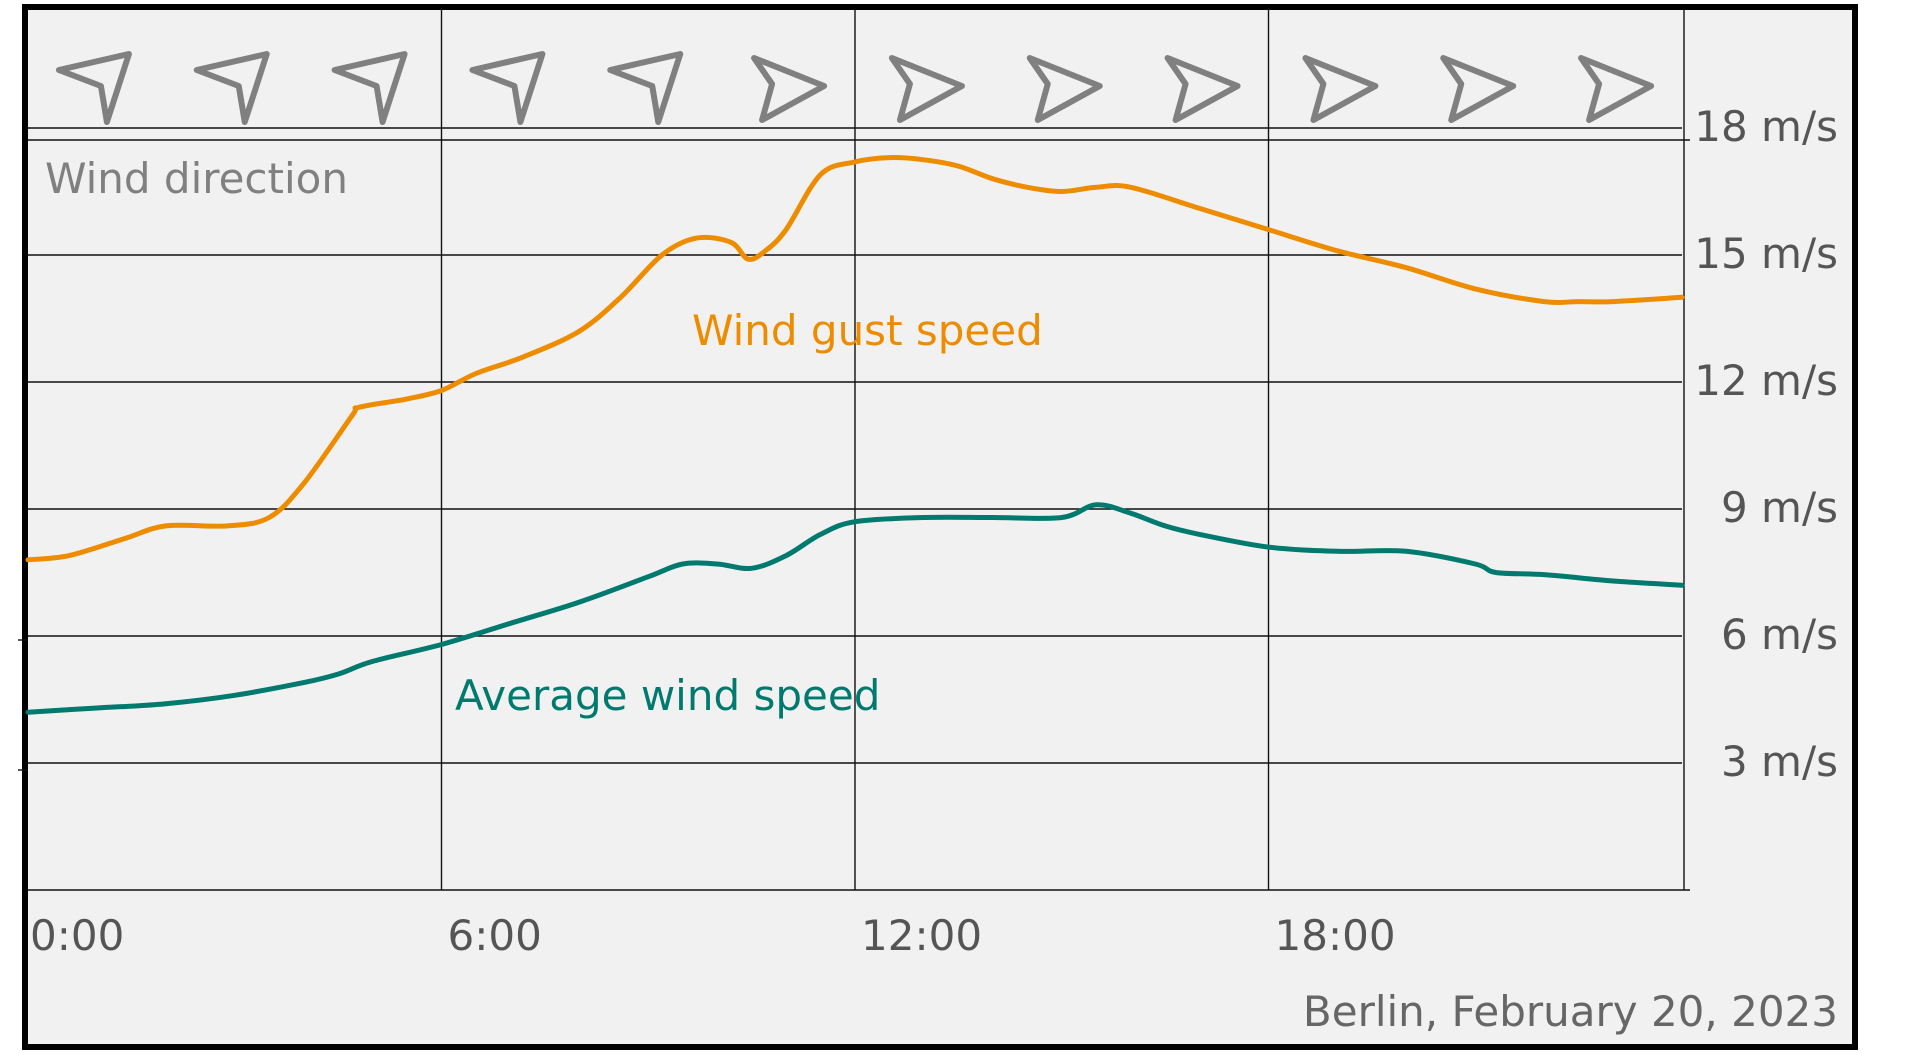 The height and width of the screenshot is (1055, 1920). What do you see at coordinates (1766, 380) in the screenshot?
I see `y-tick-label: 12 m/s` at bounding box center [1766, 380].